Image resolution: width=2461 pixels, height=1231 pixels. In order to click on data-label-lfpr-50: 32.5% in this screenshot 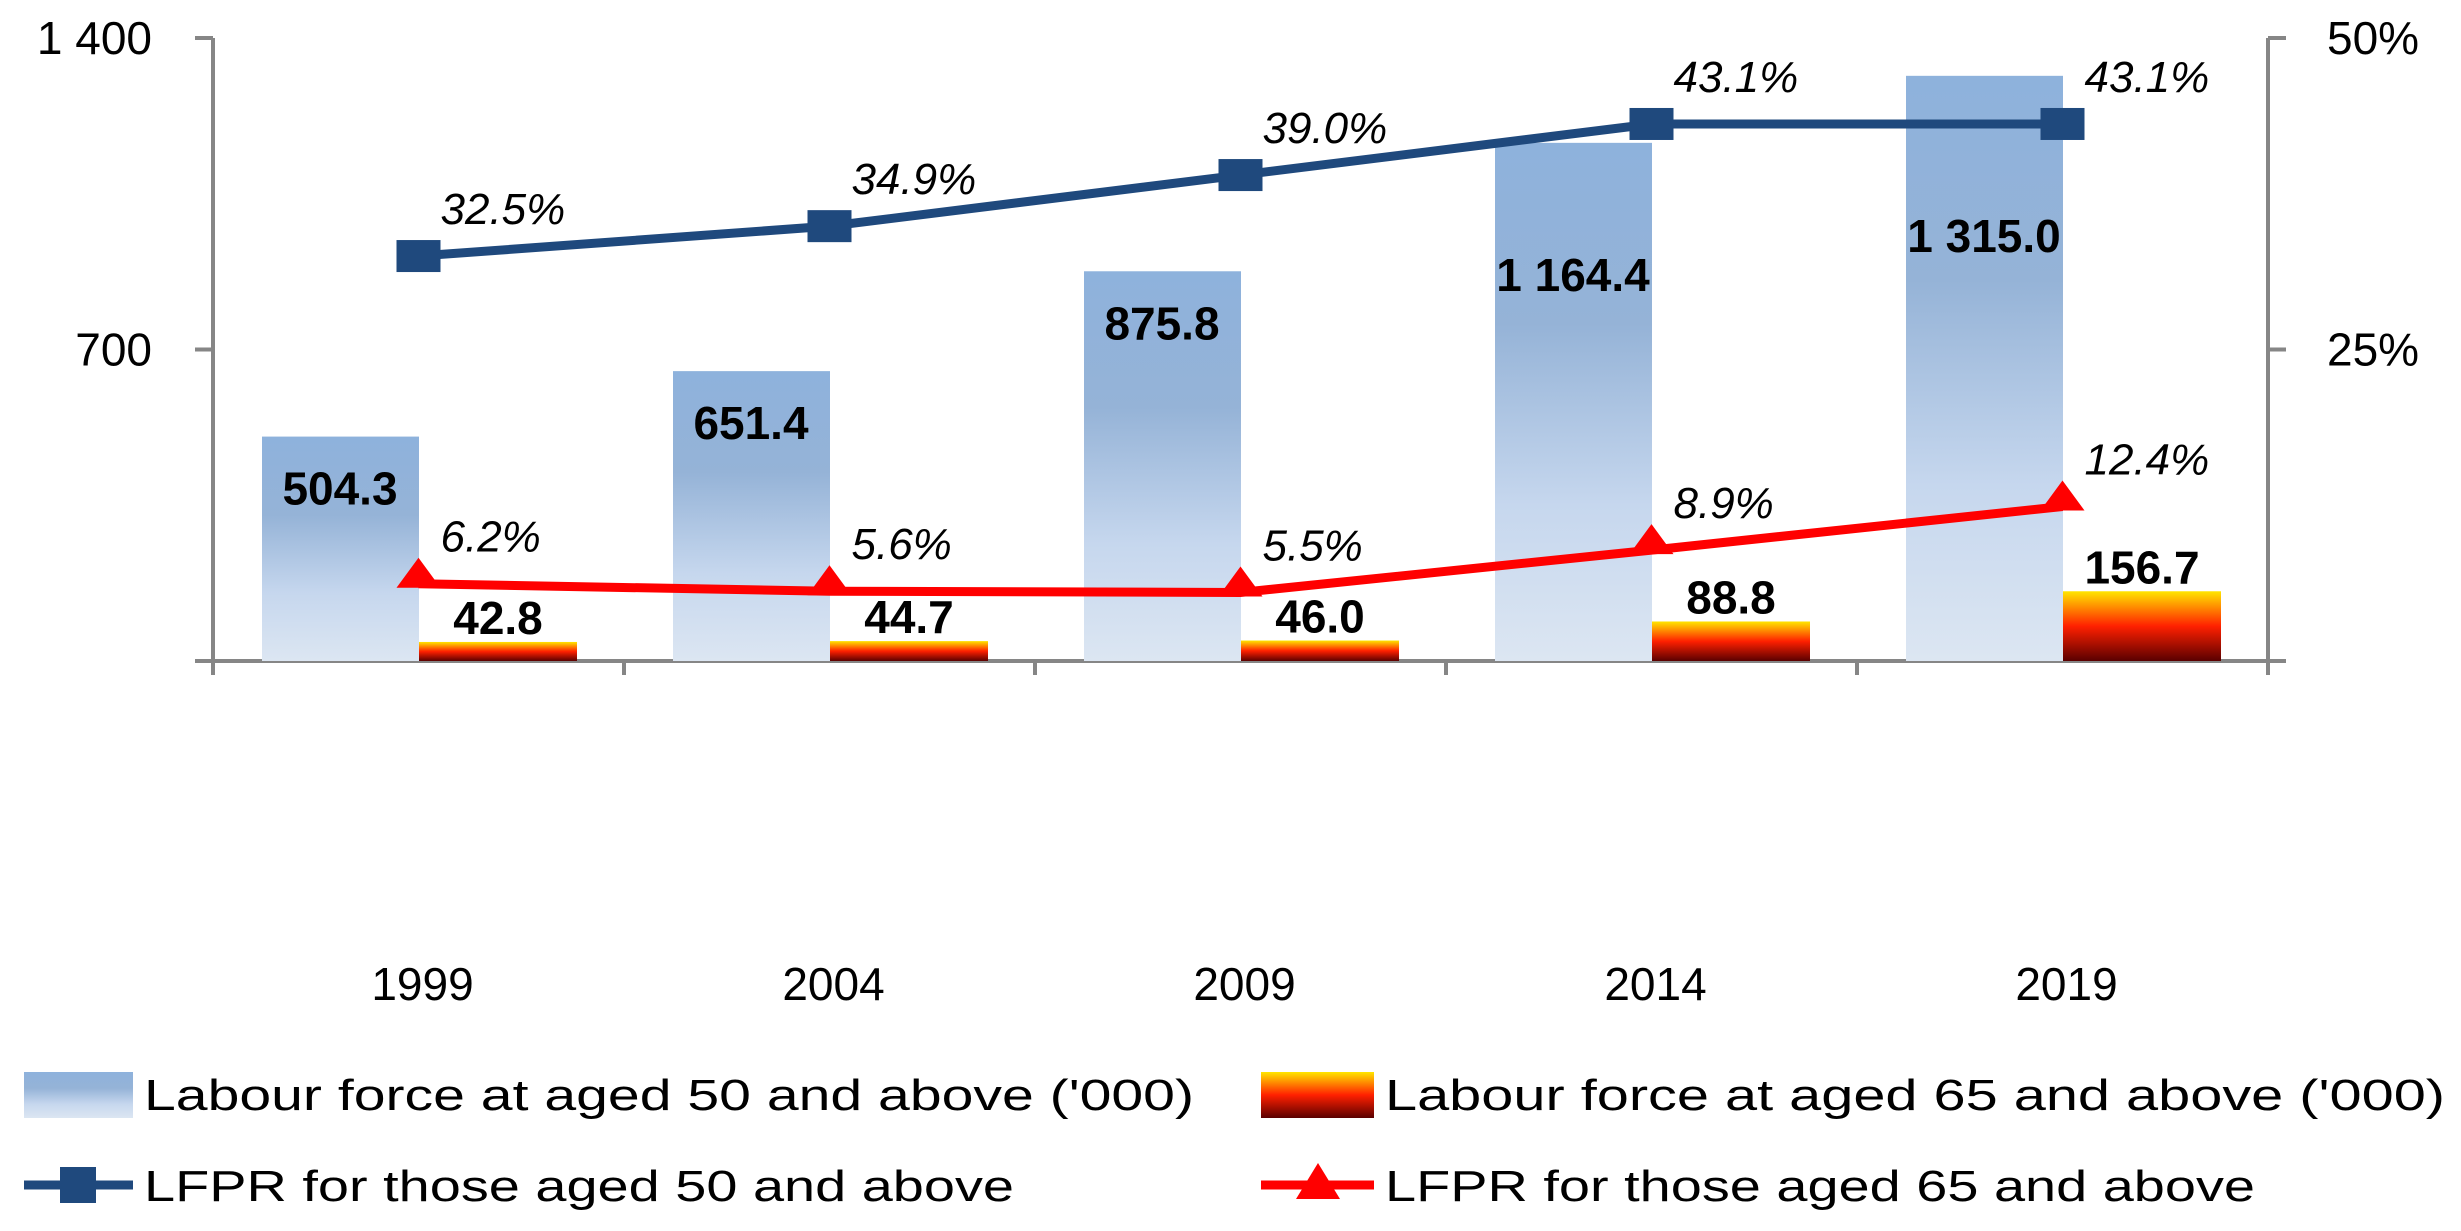, I will do `click(503, 209)`.